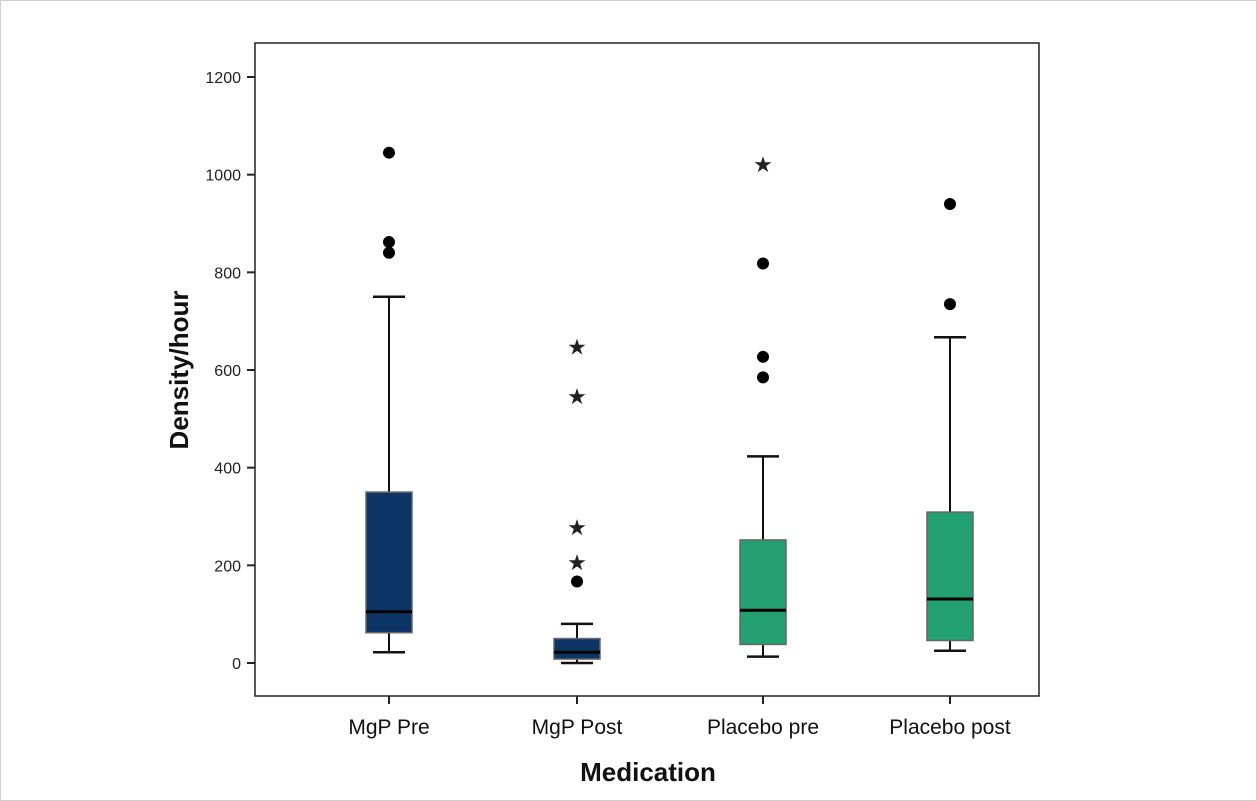 The width and height of the screenshot is (1257, 801). Describe the element at coordinates (236, 664) in the screenshot. I see `y-tick-label: 0` at that location.